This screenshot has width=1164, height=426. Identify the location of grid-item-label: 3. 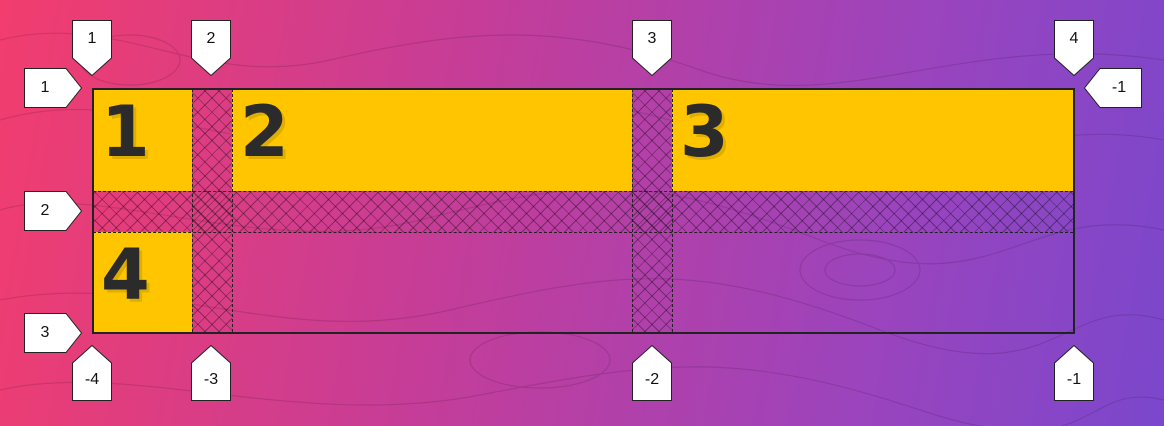
(704, 132).